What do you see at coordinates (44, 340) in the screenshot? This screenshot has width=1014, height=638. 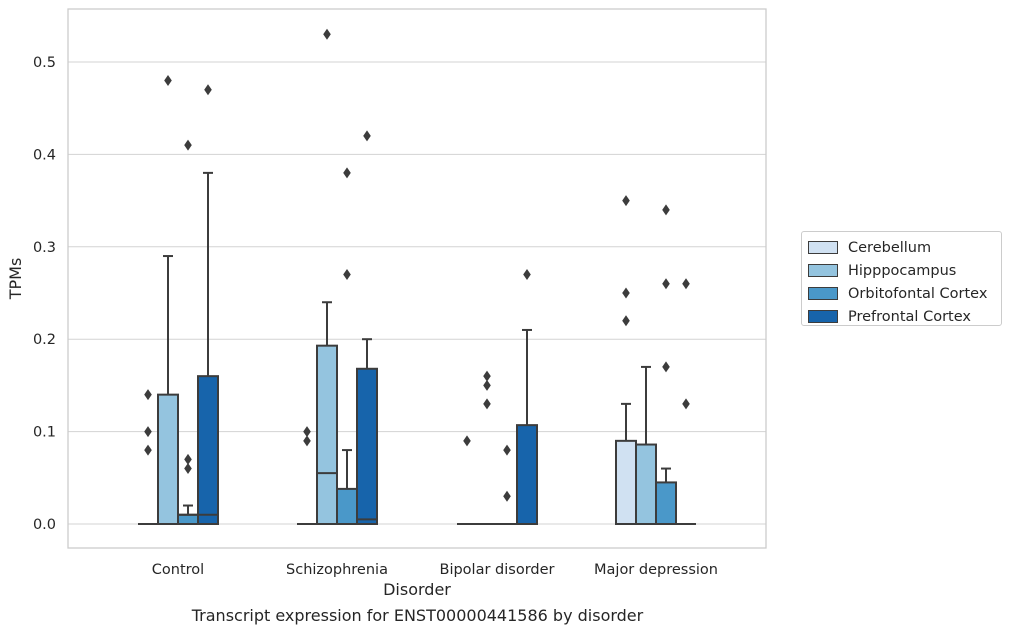 I see `y-tick-label: 0.2` at bounding box center [44, 340].